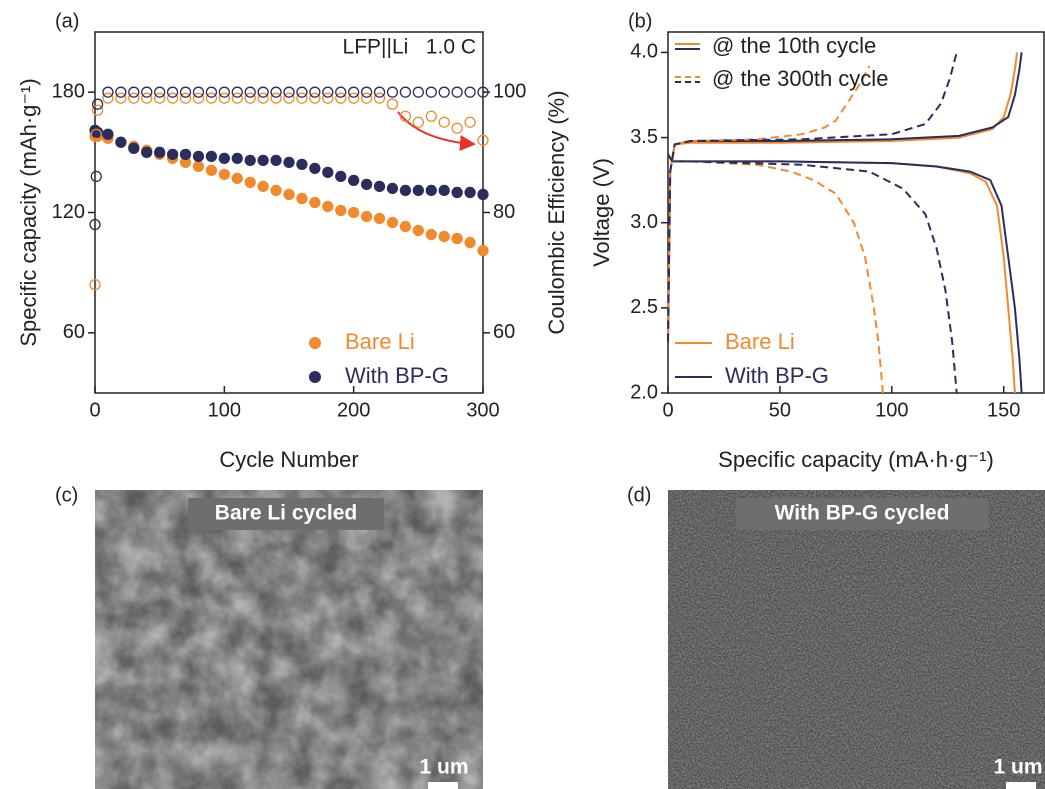 The height and width of the screenshot is (789, 1045). Describe the element at coordinates (74, 332) in the screenshot. I see `y-tick-label: 60` at that location.